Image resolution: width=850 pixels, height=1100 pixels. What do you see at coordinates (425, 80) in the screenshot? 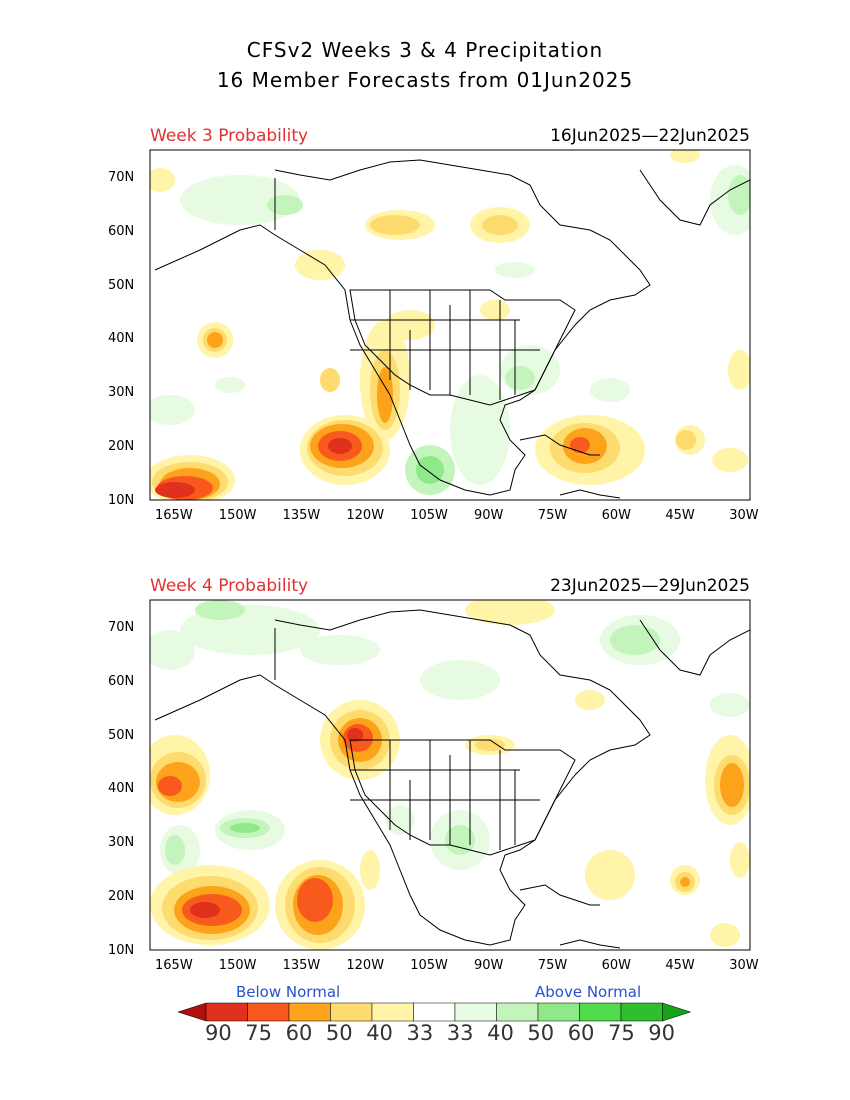
I see `chart-subtitle: 16 Member Forecasts from 01Jun2025` at bounding box center [425, 80].